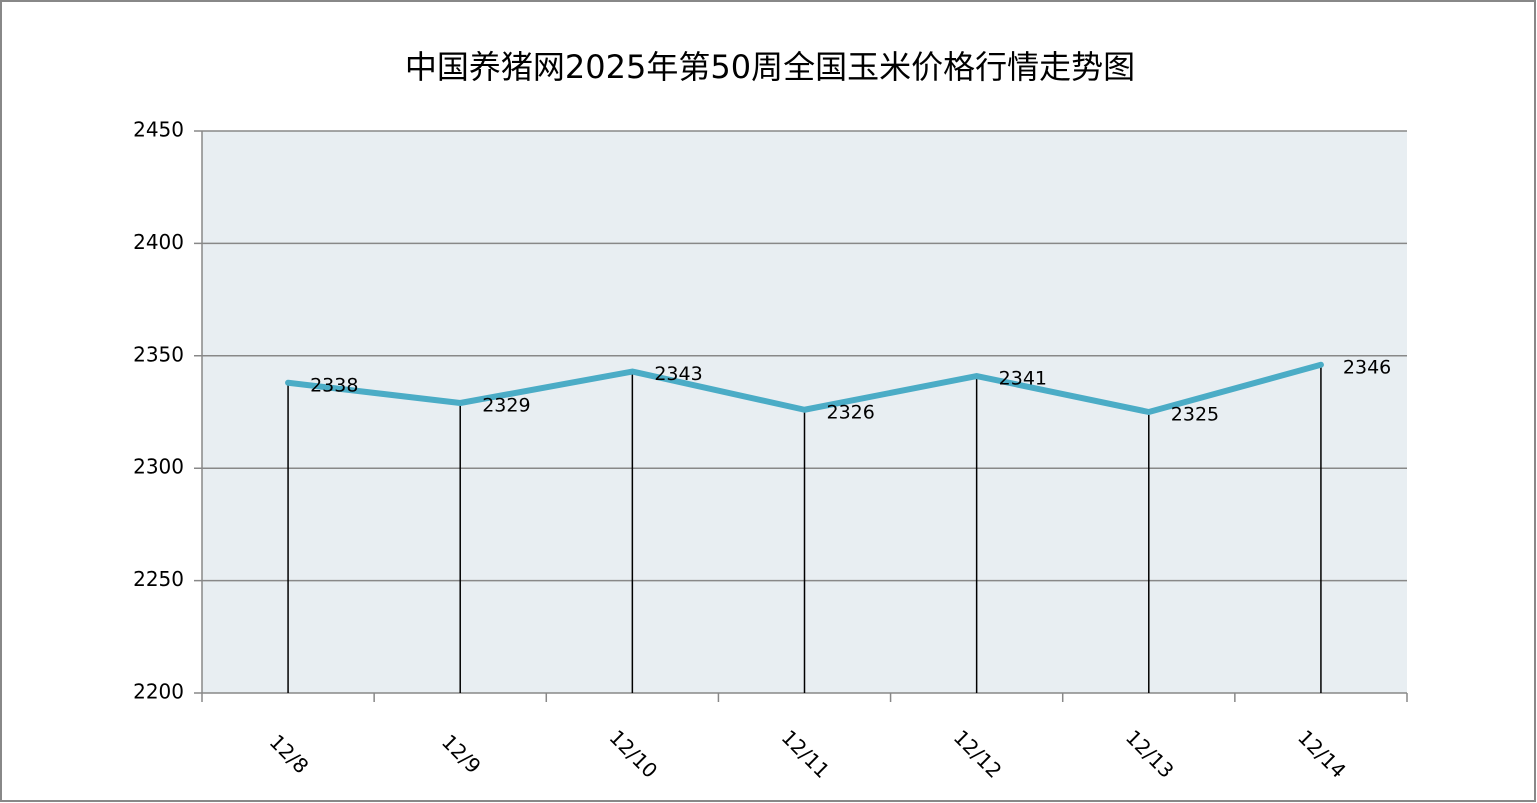 The height and width of the screenshot is (803, 1537). Describe the element at coordinates (678, 374) in the screenshot. I see `data-label: 2343` at that location.